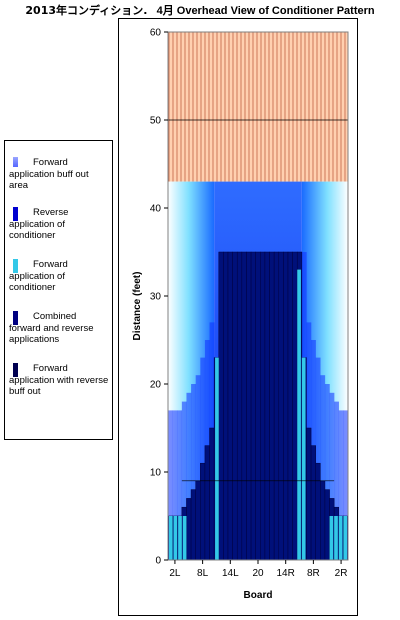  I want to click on combined-bar-8R, so click(313, 503).